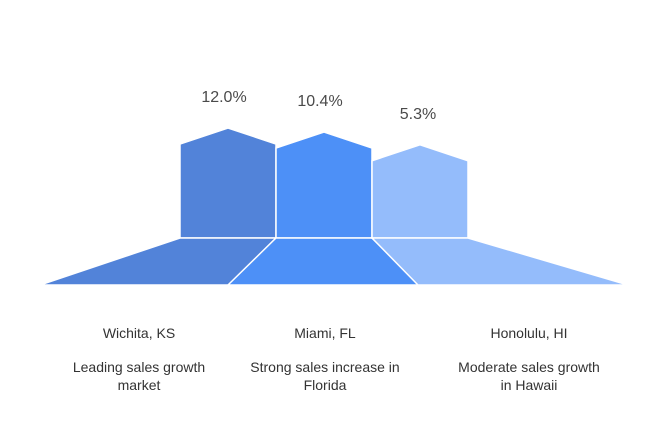  What do you see at coordinates (325, 333) in the screenshot?
I see `category-label-1: Miami, FL` at bounding box center [325, 333].